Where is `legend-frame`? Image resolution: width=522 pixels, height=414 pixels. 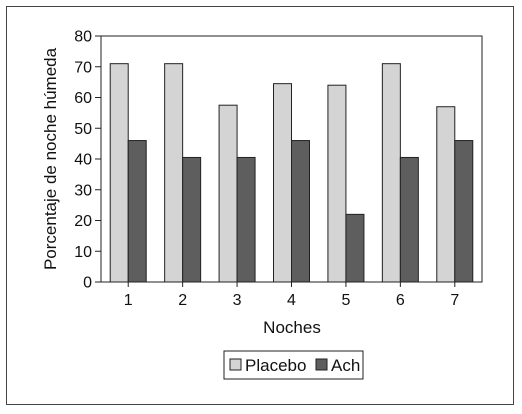 legend-frame is located at coordinates (293, 365).